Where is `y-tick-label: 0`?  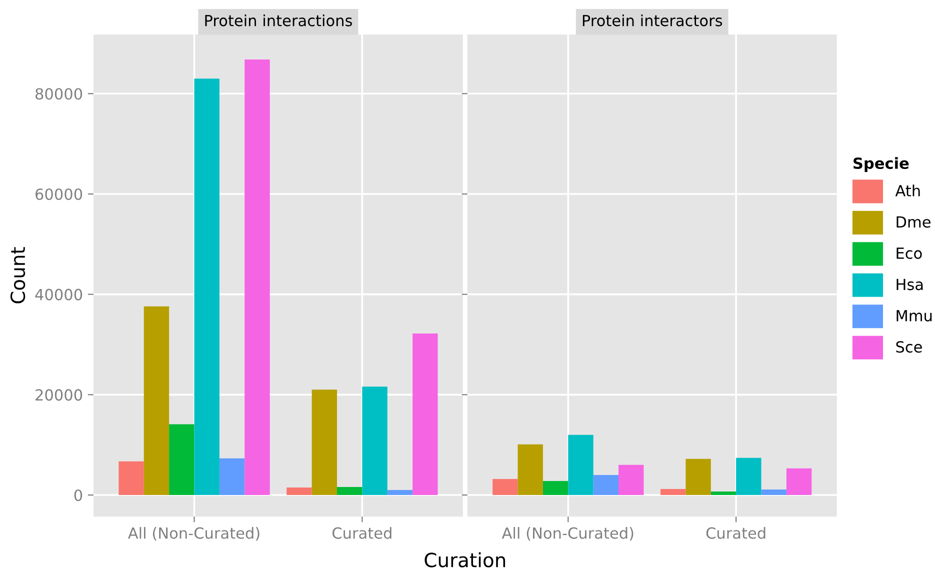
y-tick-label: 0 is located at coordinates (78, 495).